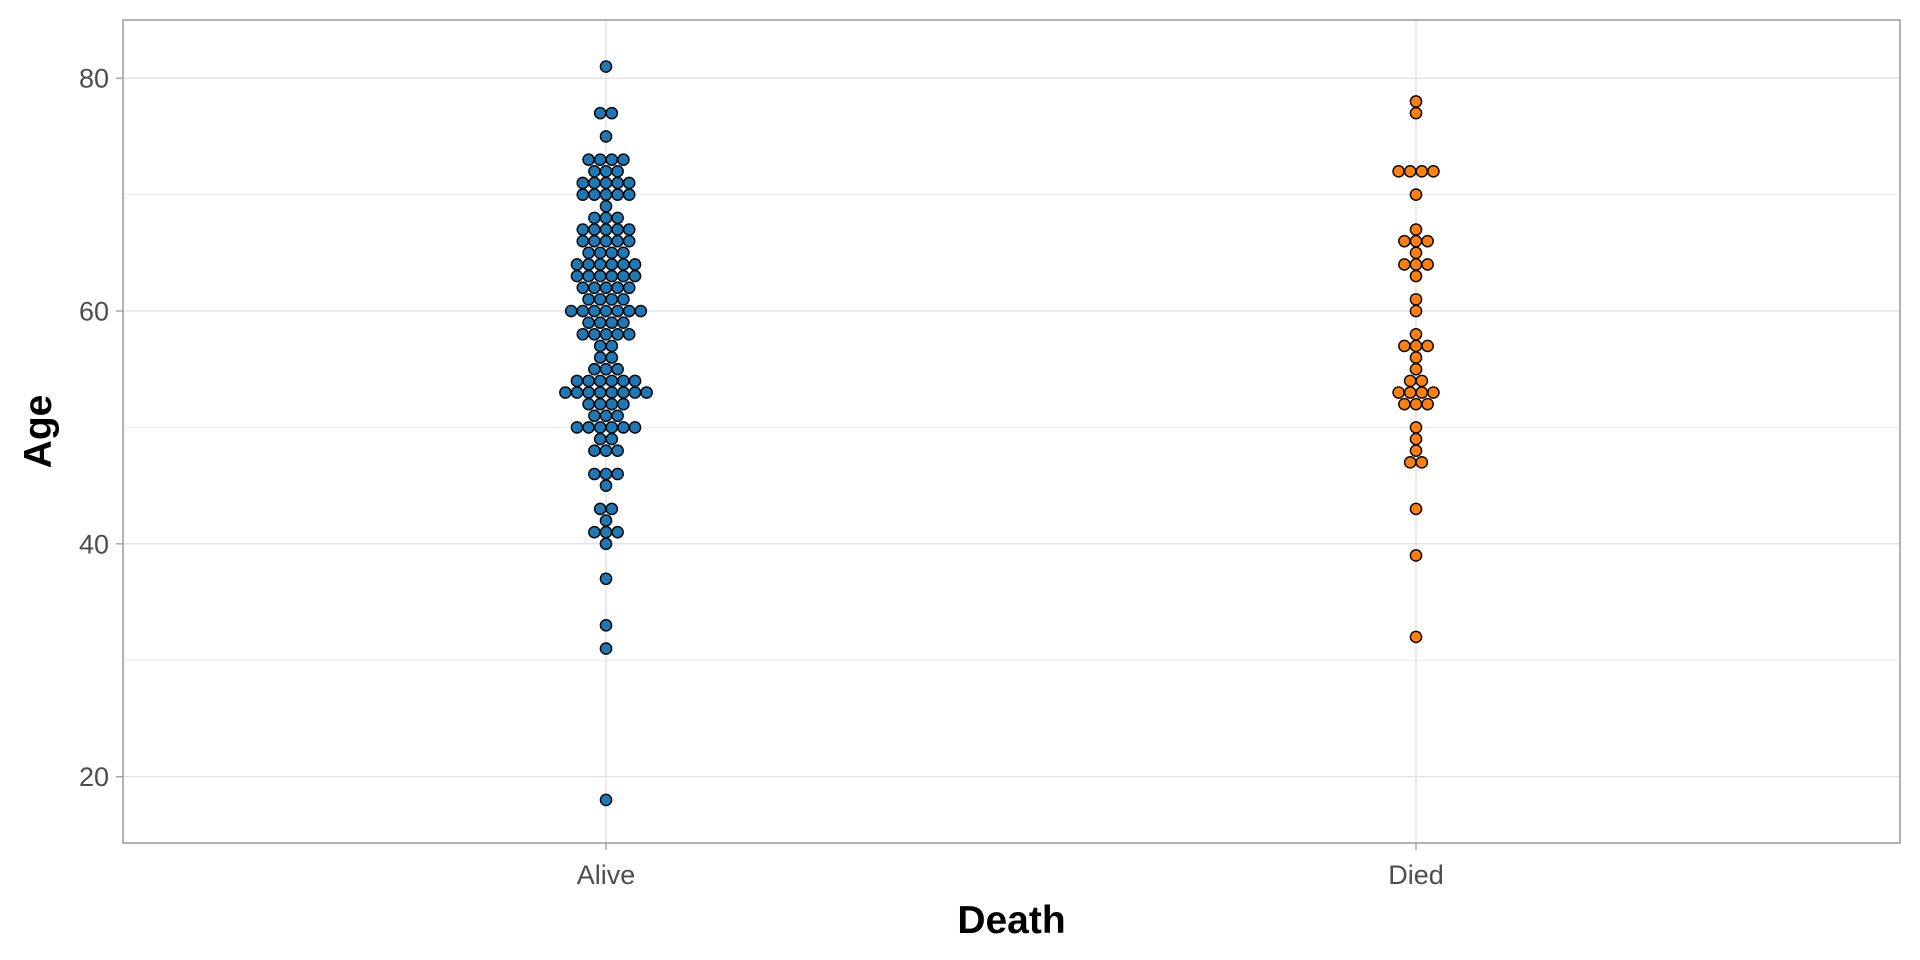 Image resolution: width=1920 pixels, height=960 pixels. Describe the element at coordinates (606, 875) in the screenshot. I see `x-tick-label: Alive` at that location.